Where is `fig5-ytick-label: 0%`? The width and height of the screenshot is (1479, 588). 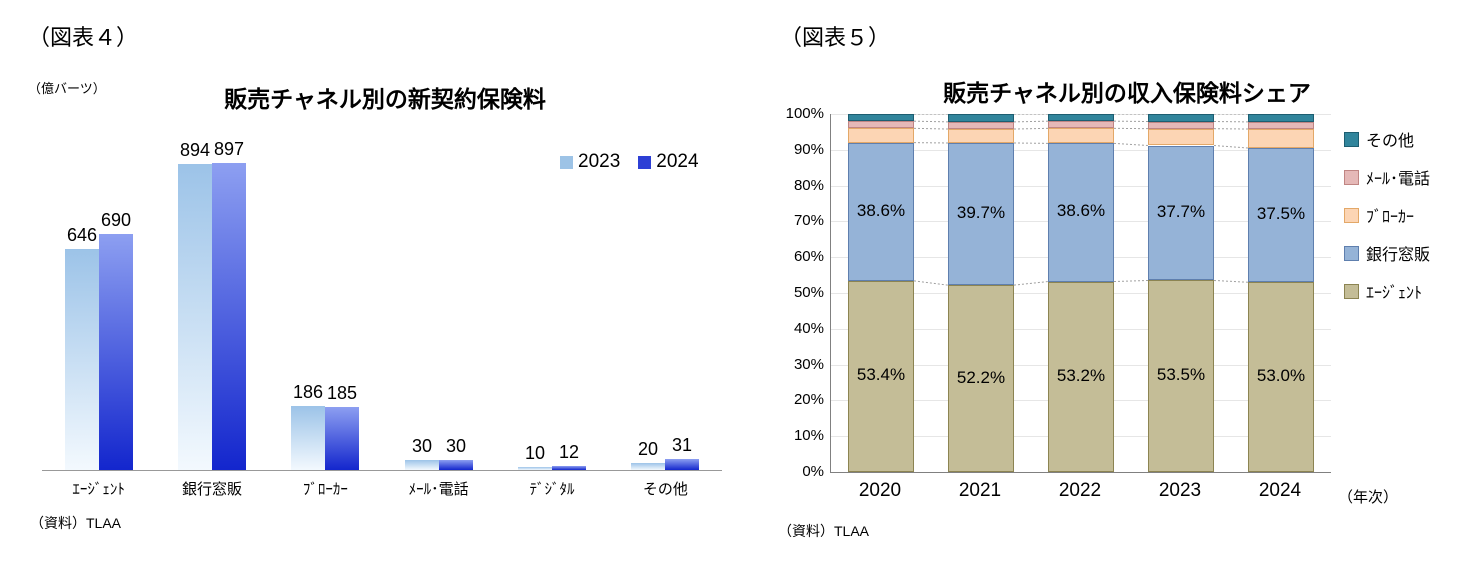 fig5-ytick-label: 0% is located at coordinates (813, 471).